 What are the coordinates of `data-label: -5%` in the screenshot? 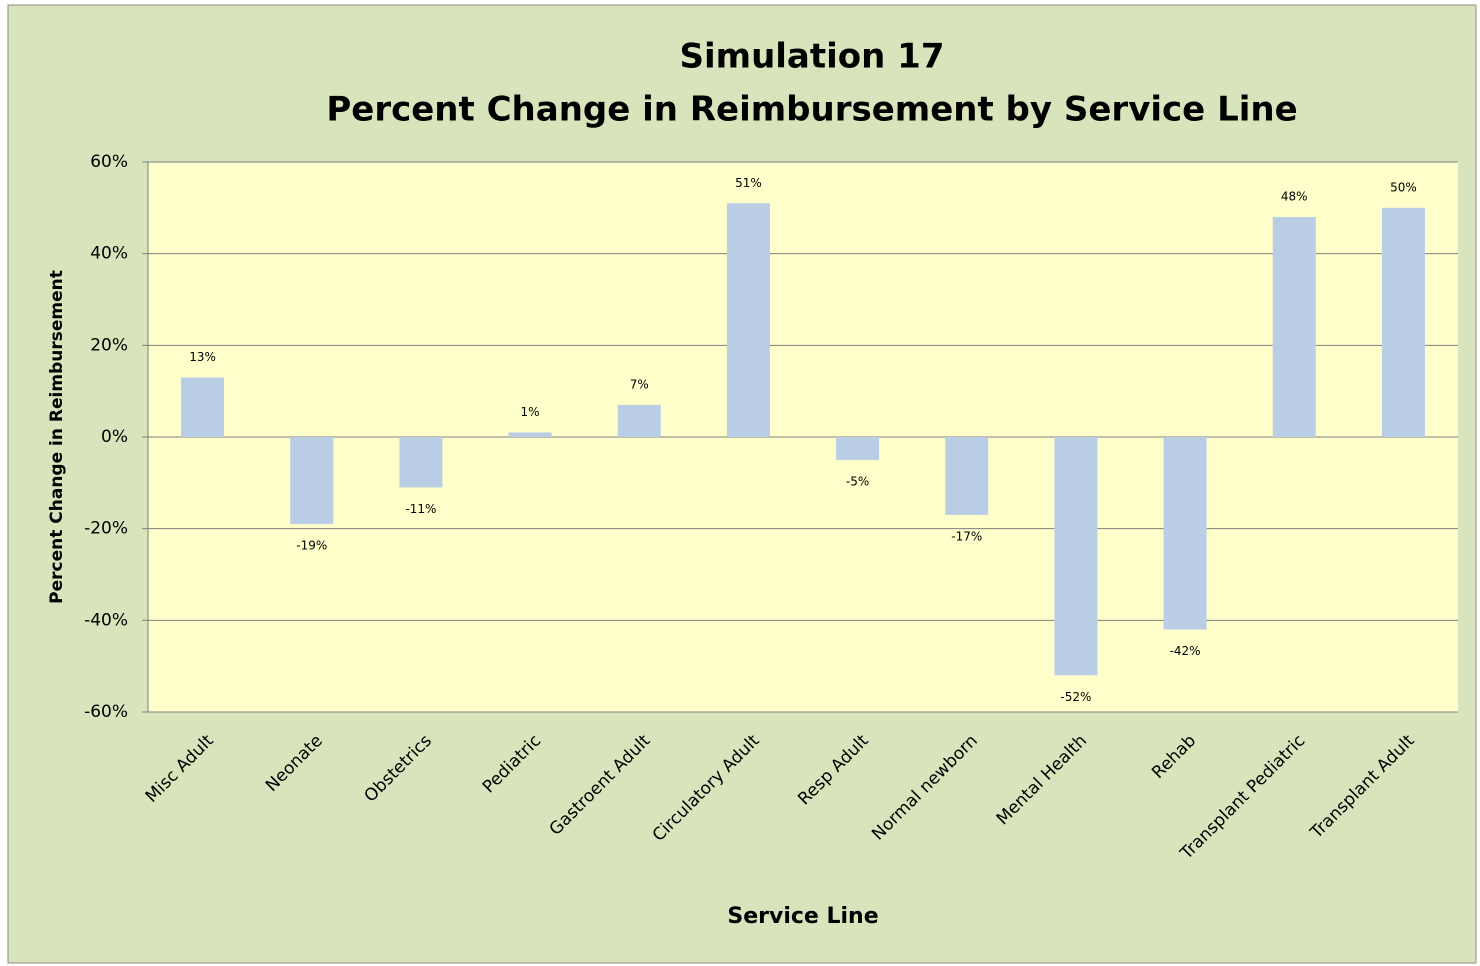 It's located at (857, 481).